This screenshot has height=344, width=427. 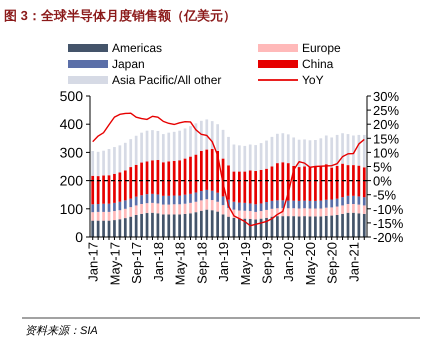 What do you see at coordinates (245, 264) in the screenshot?
I see `x-tick-label: May-19` at bounding box center [245, 264].